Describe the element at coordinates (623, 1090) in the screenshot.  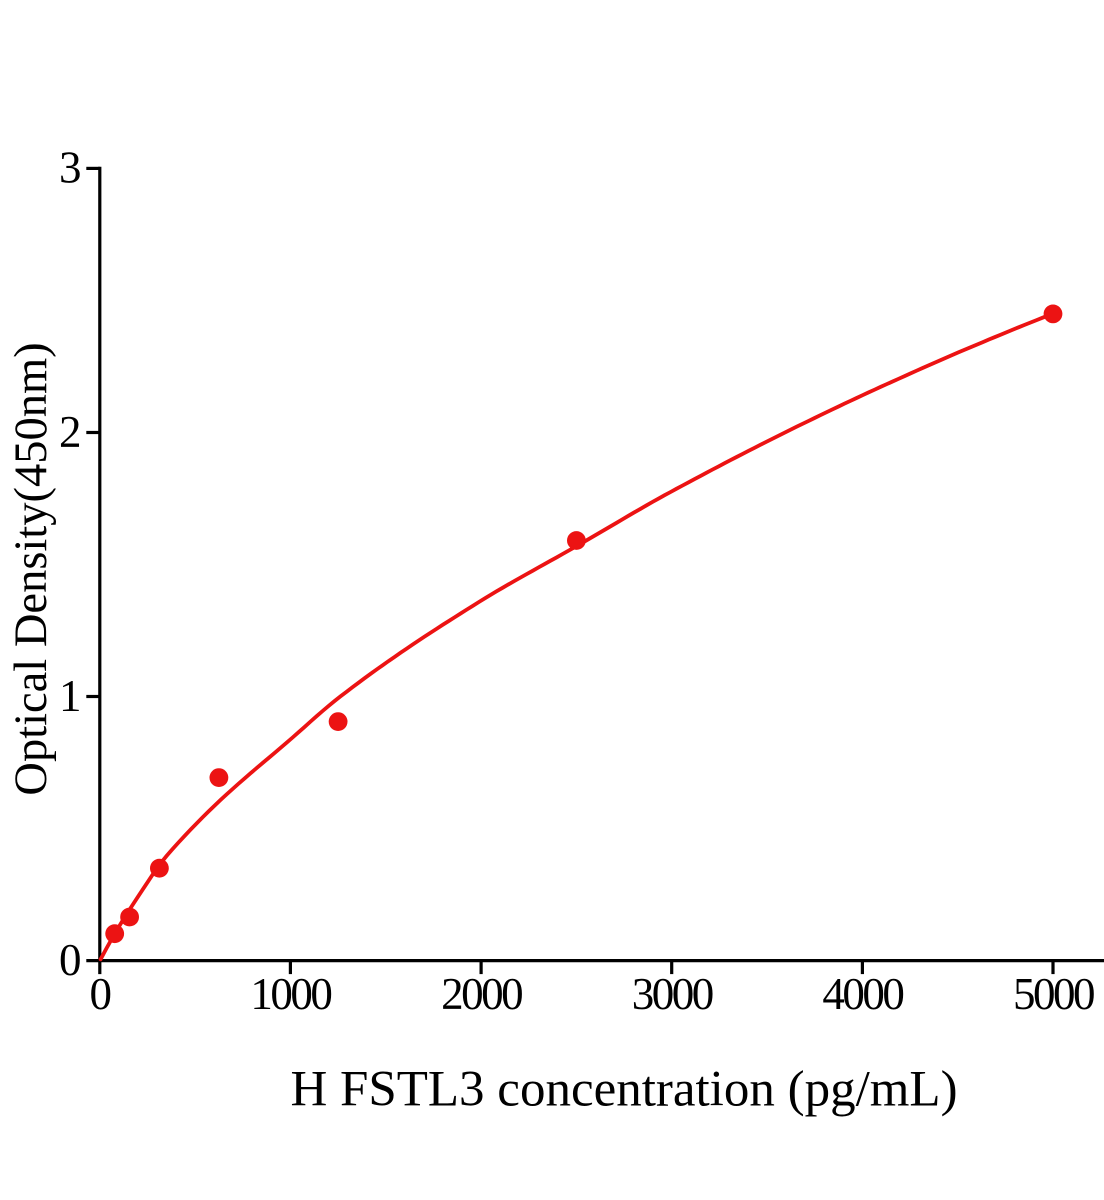
I see `svg-text: H FSTL3 concentration (pg/mL)` at that location.